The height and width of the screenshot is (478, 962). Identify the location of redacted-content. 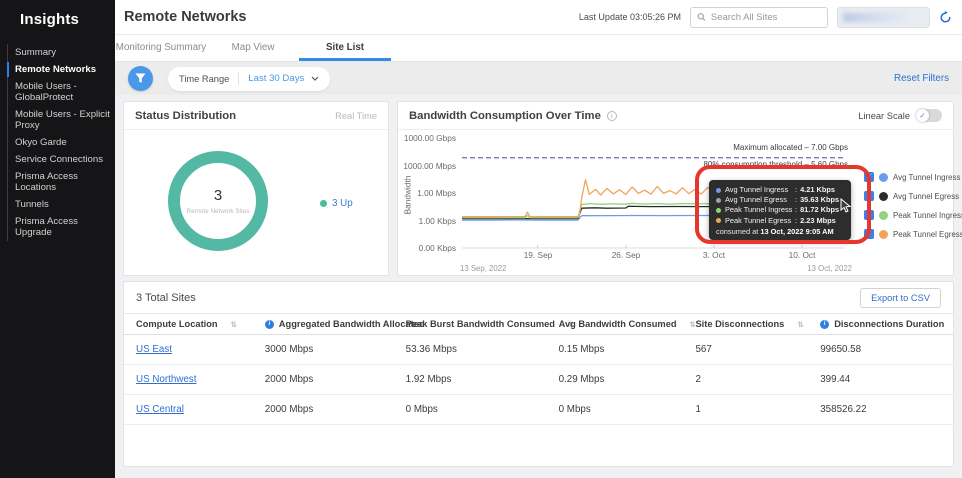
(875, 17).